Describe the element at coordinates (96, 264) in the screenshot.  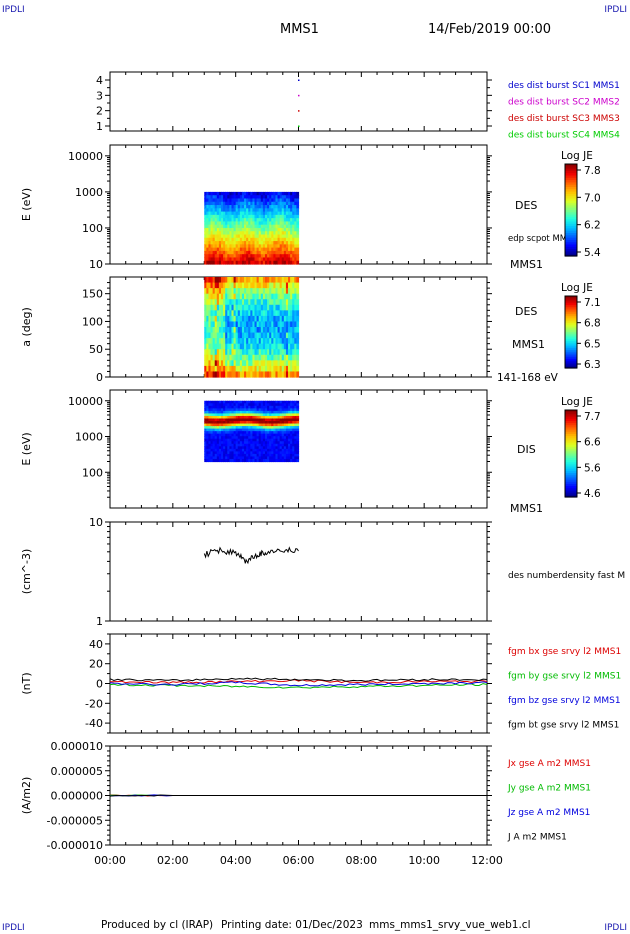
I see `y-tick-label: 10` at that location.